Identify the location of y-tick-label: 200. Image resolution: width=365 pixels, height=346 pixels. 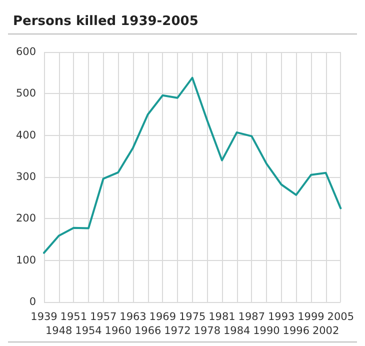
(26, 218).